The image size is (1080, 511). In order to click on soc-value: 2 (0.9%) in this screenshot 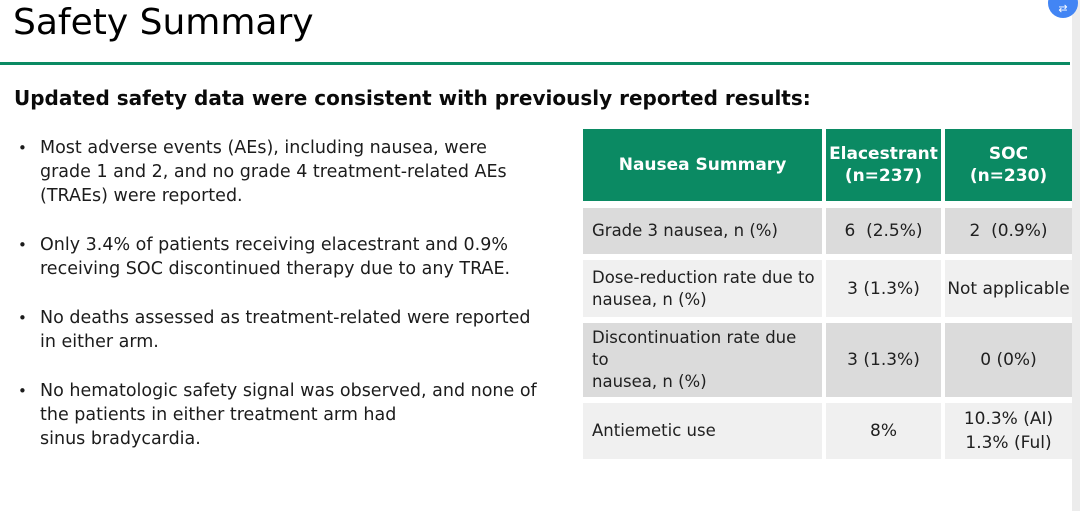, I will do `click(1008, 234)`.